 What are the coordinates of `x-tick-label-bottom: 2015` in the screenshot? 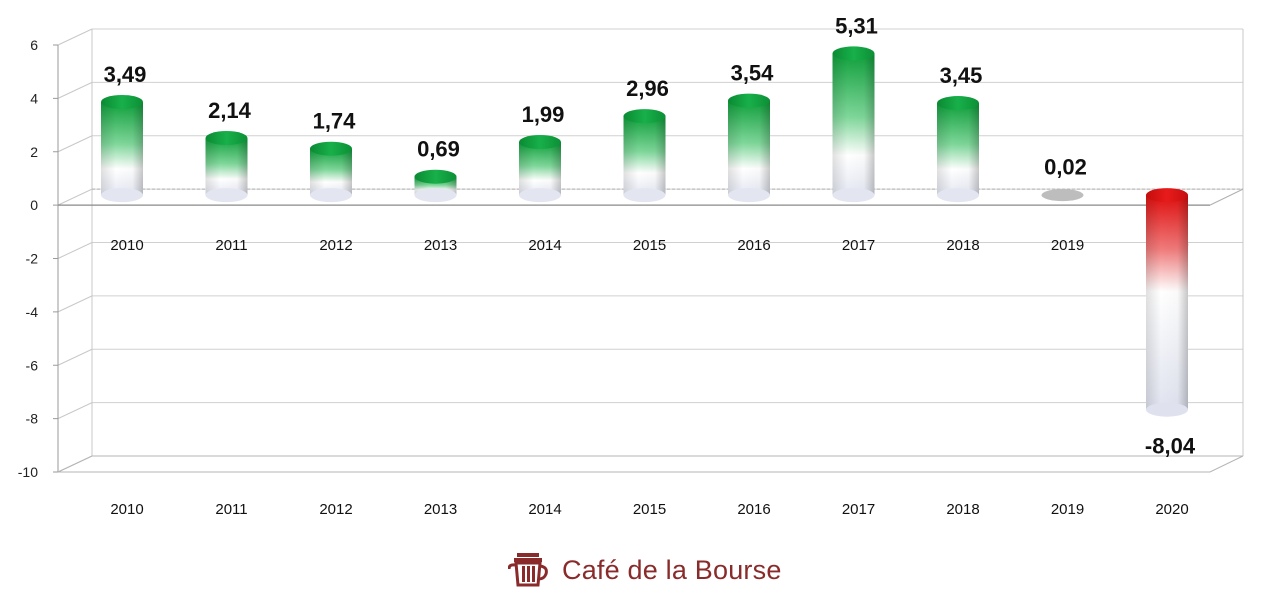 It's located at (649, 509).